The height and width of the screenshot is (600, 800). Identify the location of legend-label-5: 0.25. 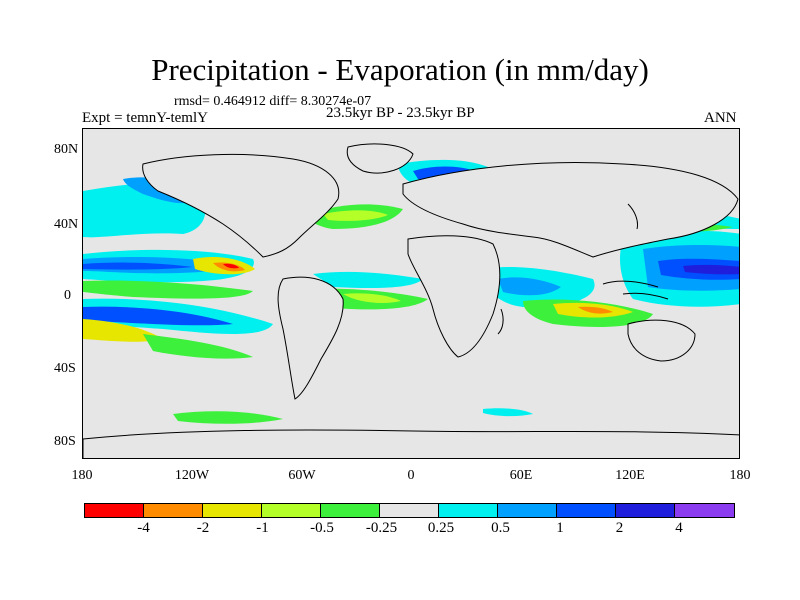
(441, 528).